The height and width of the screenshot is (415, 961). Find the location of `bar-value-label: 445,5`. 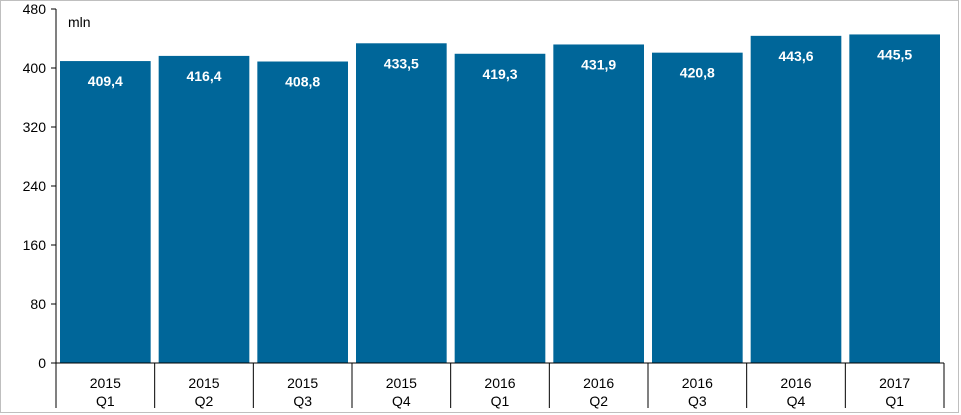

bar-value-label: 445,5 is located at coordinates (894, 54).